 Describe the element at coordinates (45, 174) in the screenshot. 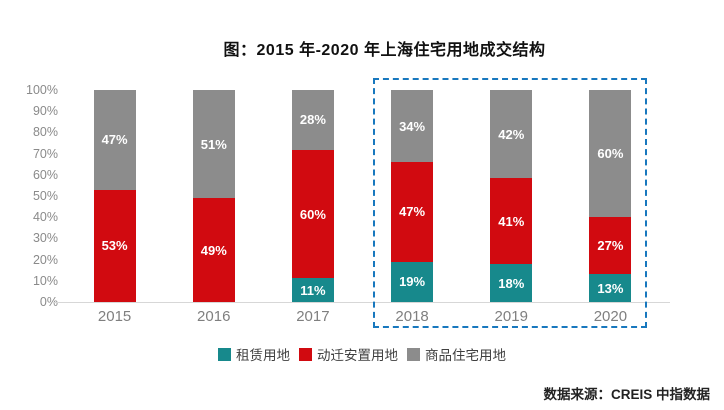

I see `y-tick-label: 60%` at that location.